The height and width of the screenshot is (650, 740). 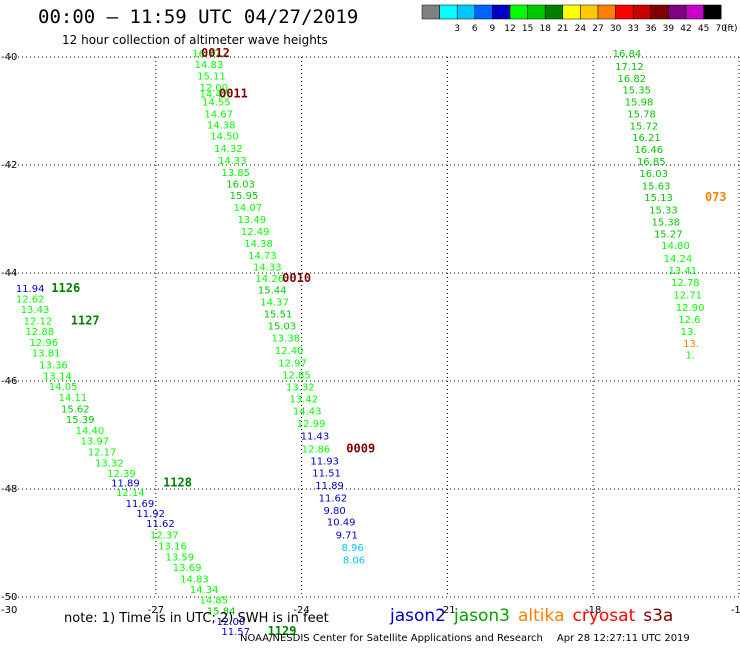 What do you see at coordinates (102, 453) in the screenshot?
I see `wave-height-value: 12.17` at bounding box center [102, 453].